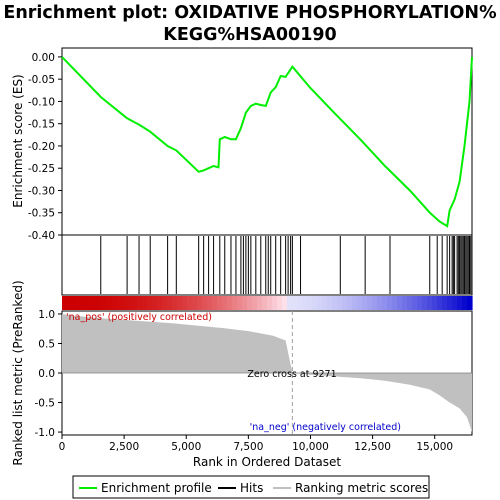 This screenshot has height=500, width=500. Describe the element at coordinates (434, 447) in the screenshot. I see `x-tick-label: 15,000` at that location.